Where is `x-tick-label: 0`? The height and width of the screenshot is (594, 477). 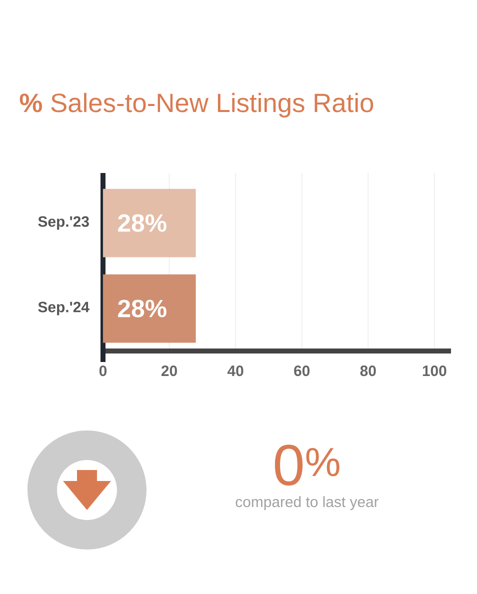
x-tick-label: 0 is located at coordinates (103, 371).